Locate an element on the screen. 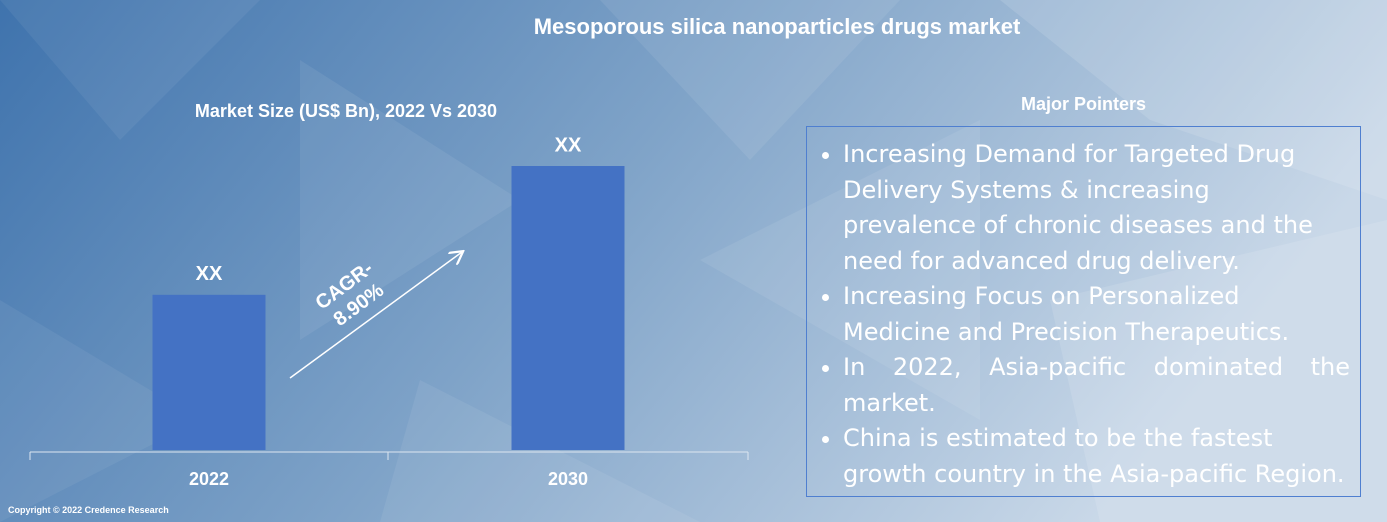  chart-title: Market Size (US$ Bn), 2022 Vs 2030 is located at coordinates (346, 111).